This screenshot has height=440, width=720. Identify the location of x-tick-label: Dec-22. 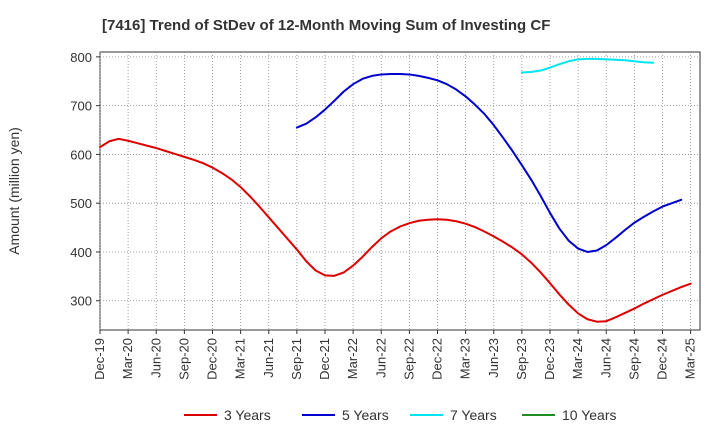
(437, 359).